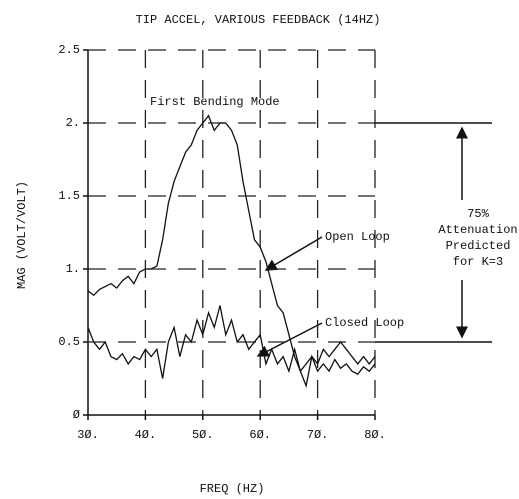  I want to click on y-axis-label: MAG (VOLT/VOLT), so click(22, 235).